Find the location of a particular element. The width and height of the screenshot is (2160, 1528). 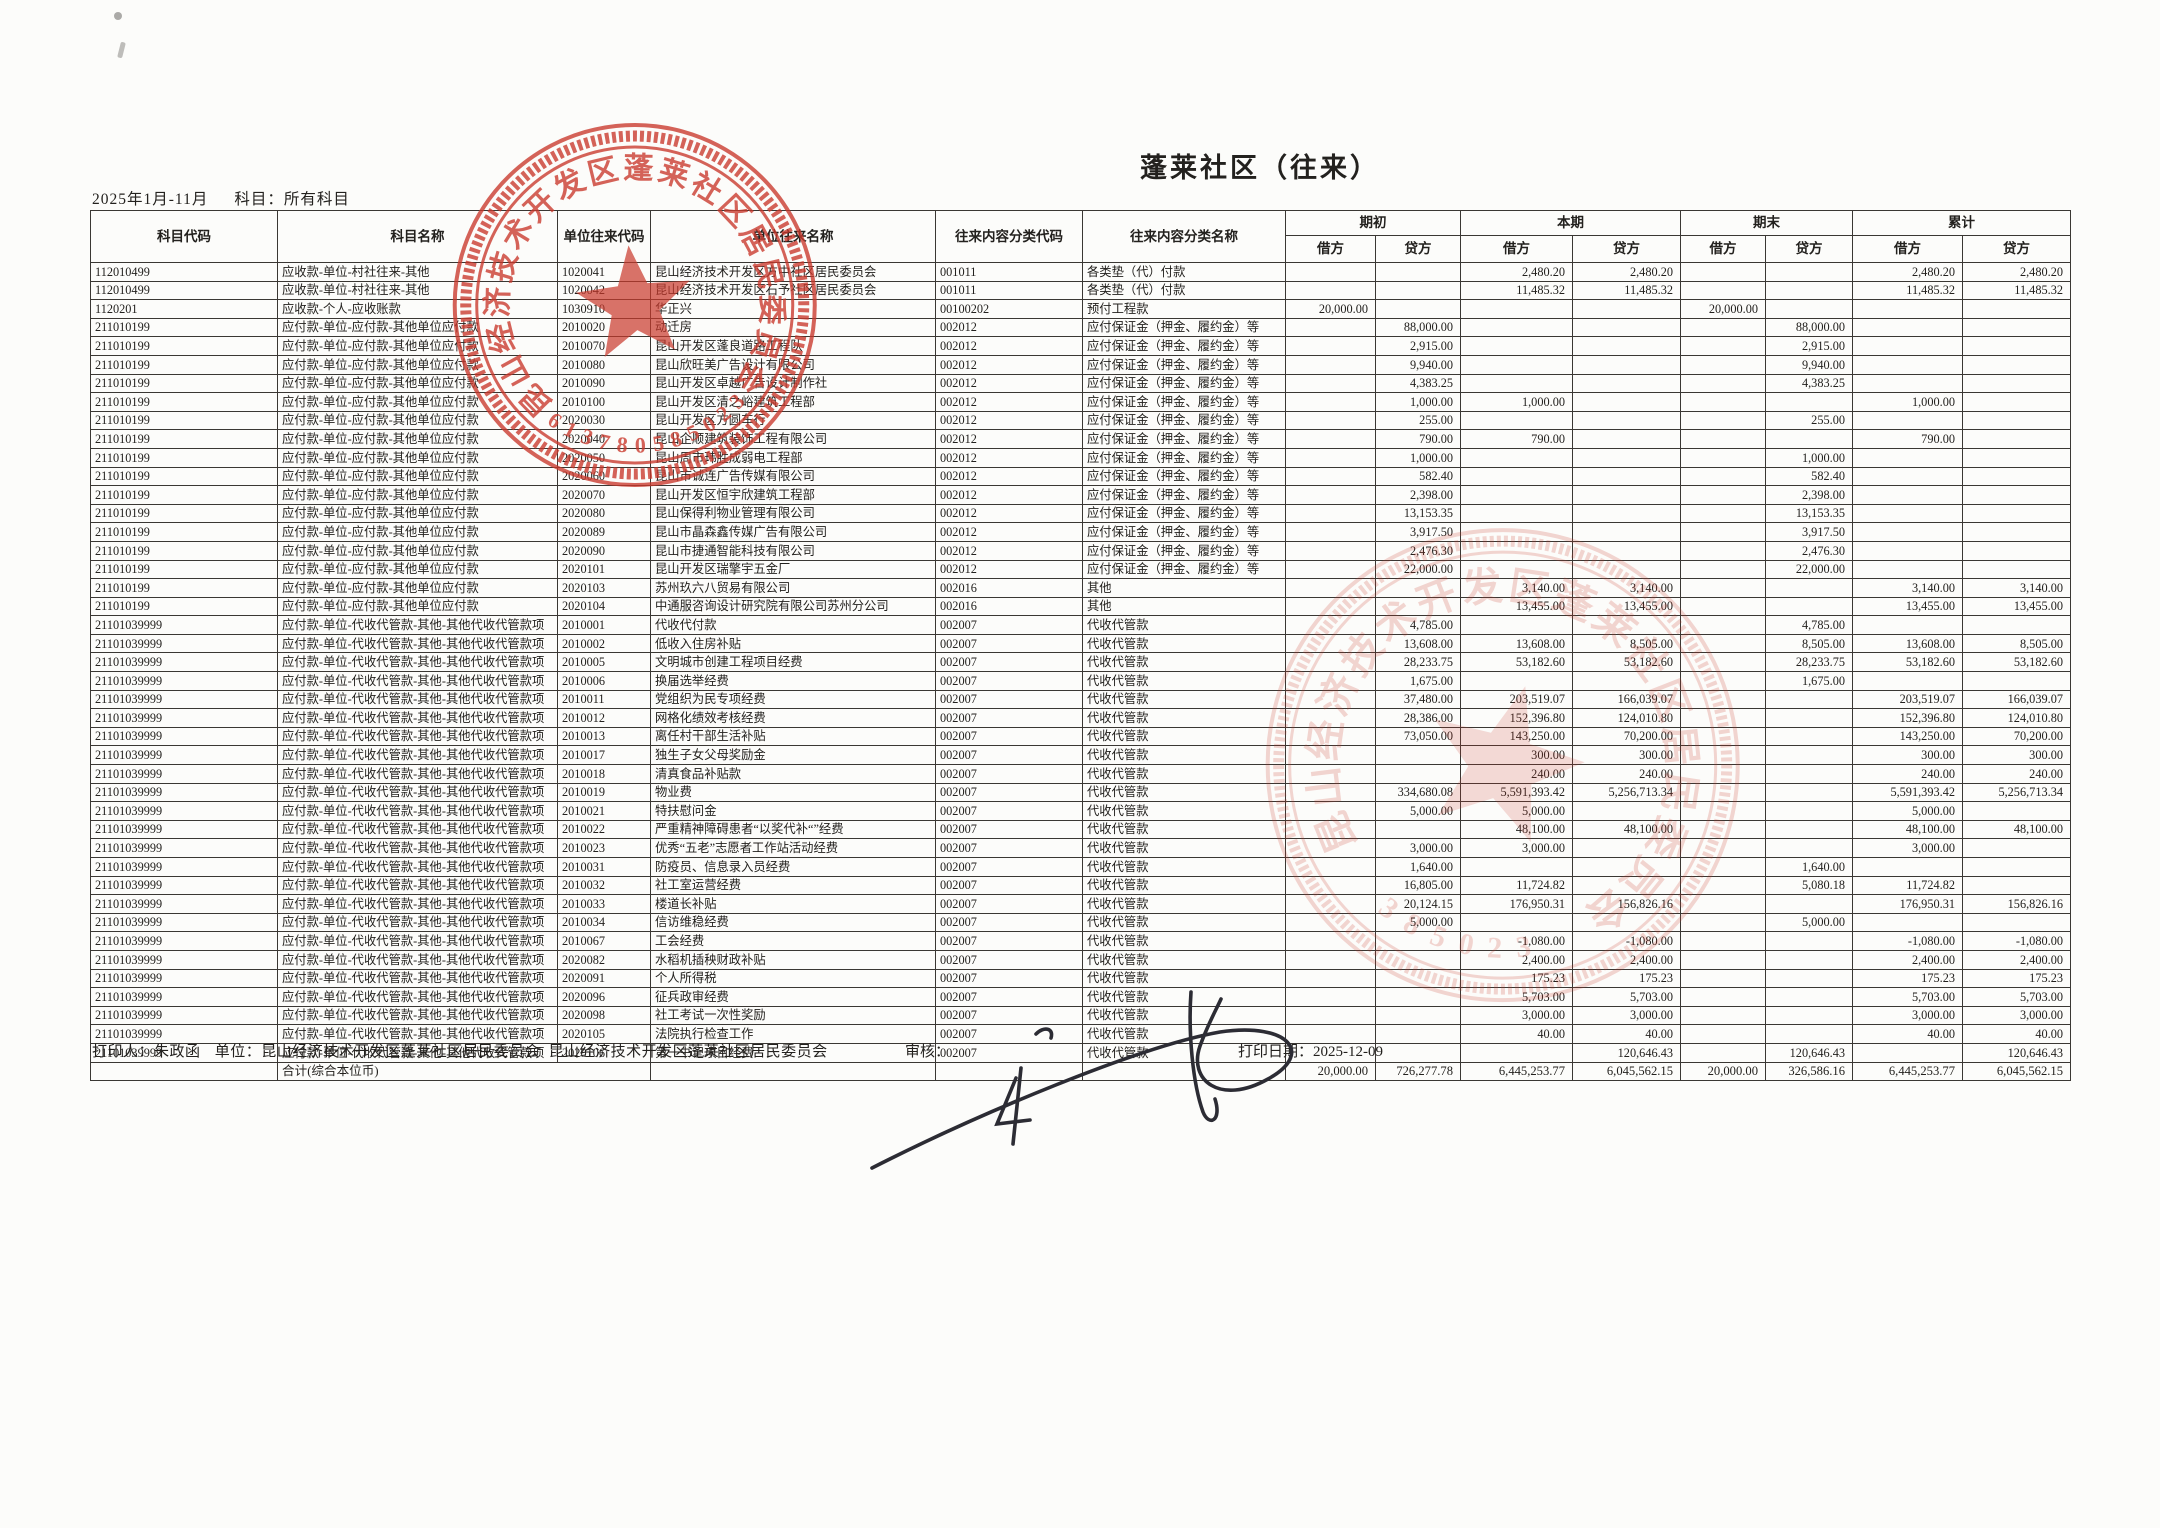

cell-current-credit: 13,455.00 is located at coordinates (1626, 606).